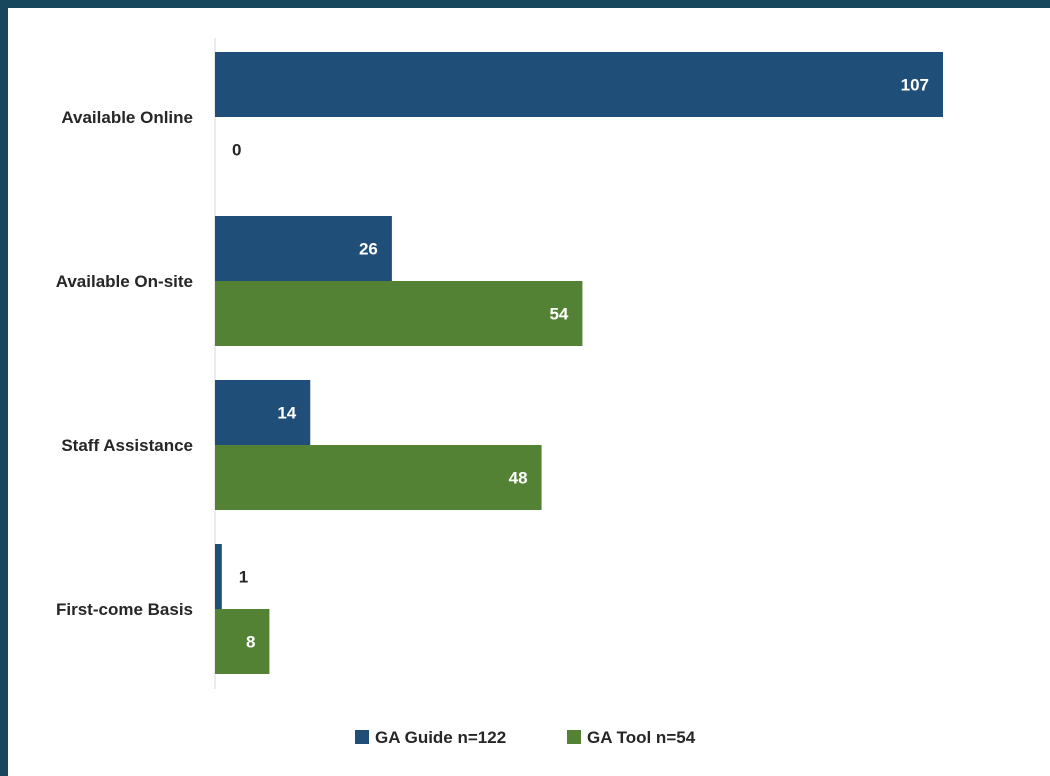 This screenshot has width=1050, height=776. I want to click on data-label: 0, so click(236, 150).